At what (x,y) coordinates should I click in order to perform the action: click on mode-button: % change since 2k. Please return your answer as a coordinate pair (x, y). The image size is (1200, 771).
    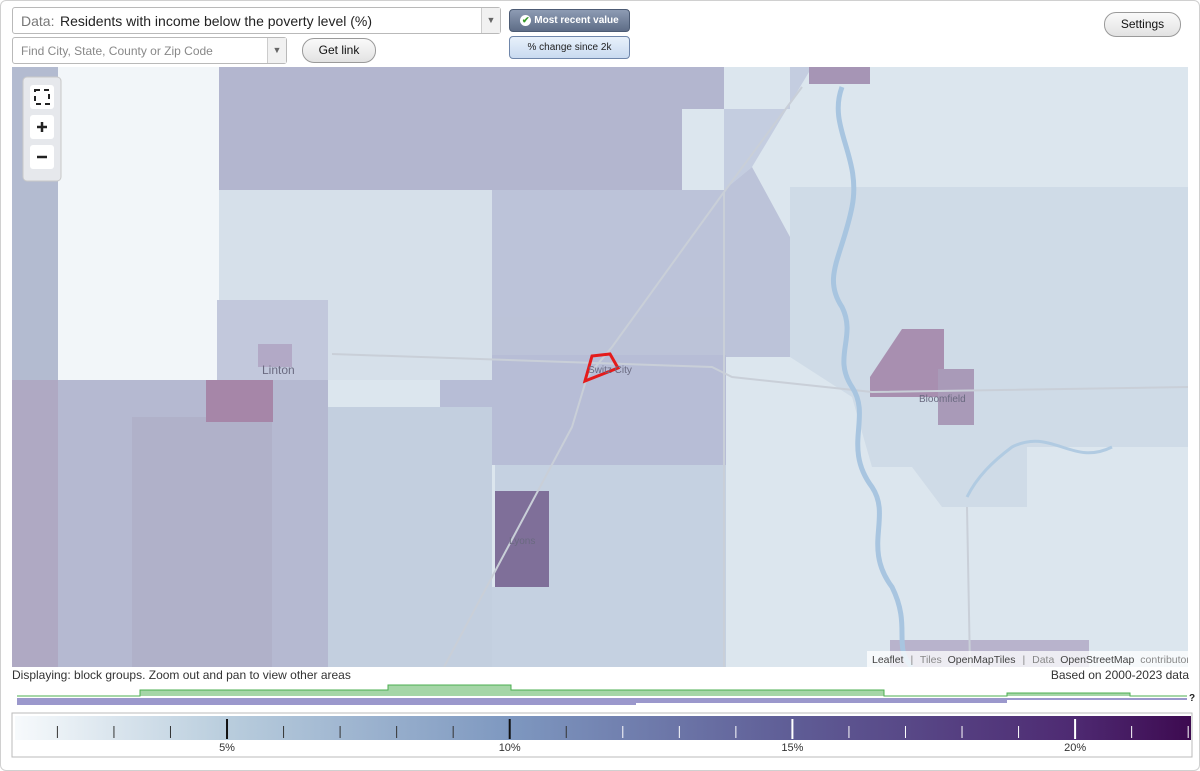
    Looking at the image, I should click on (569, 47).